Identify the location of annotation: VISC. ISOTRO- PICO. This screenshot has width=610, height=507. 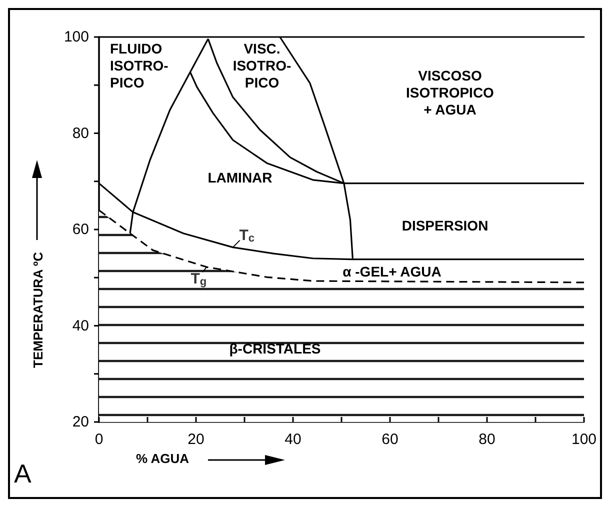
(262, 65).